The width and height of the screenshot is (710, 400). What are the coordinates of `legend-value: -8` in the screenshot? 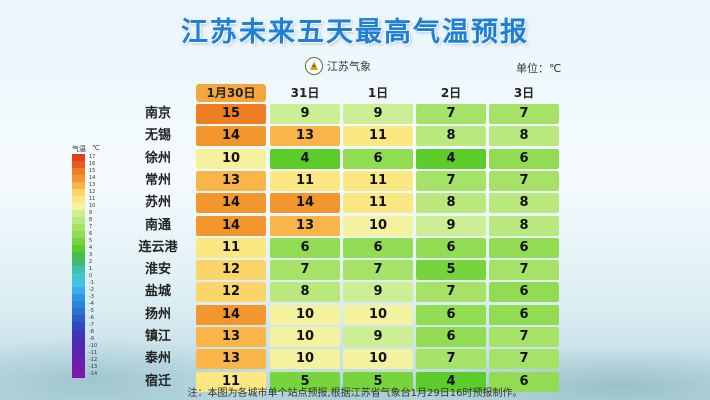 It's located at (91, 332).